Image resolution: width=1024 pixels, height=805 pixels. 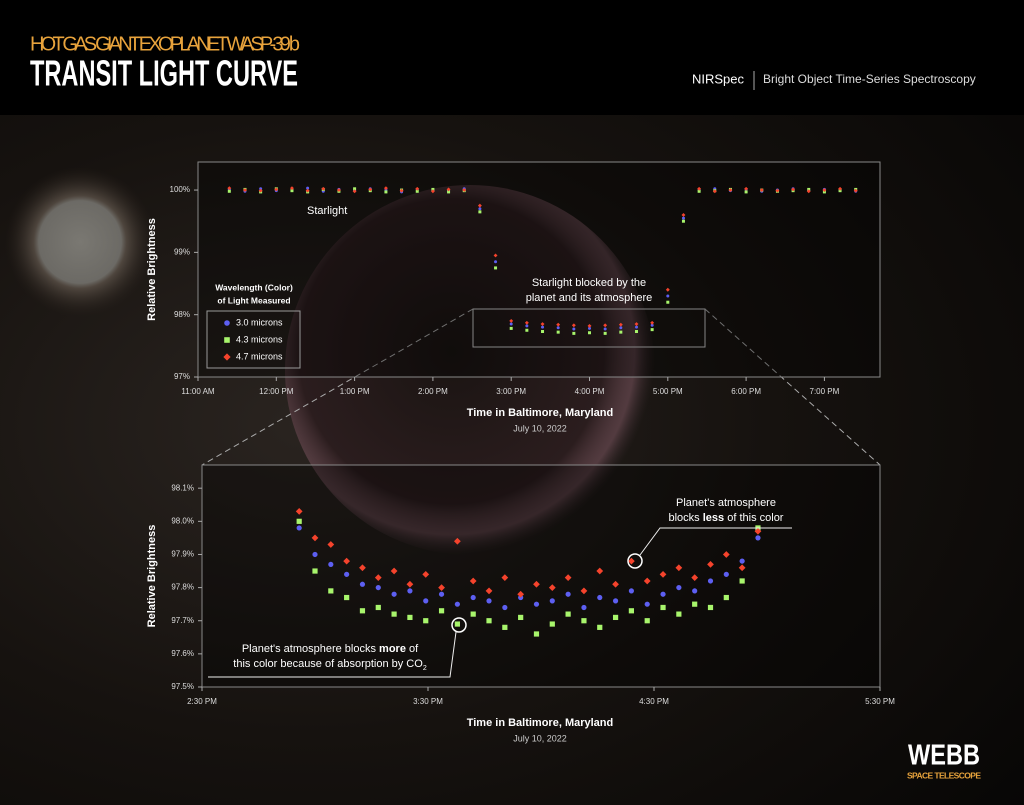 What do you see at coordinates (182, 376) in the screenshot?
I see `y-tick-label: 97%` at bounding box center [182, 376].